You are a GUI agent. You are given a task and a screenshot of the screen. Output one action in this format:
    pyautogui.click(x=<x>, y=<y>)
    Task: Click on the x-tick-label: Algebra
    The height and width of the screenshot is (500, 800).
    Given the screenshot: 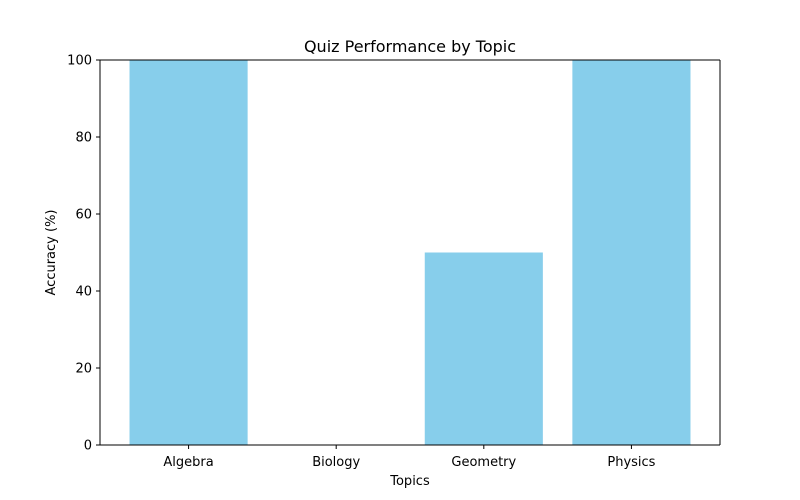 What is the action you would take?
    pyautogui.click(x=188, y=462)
    